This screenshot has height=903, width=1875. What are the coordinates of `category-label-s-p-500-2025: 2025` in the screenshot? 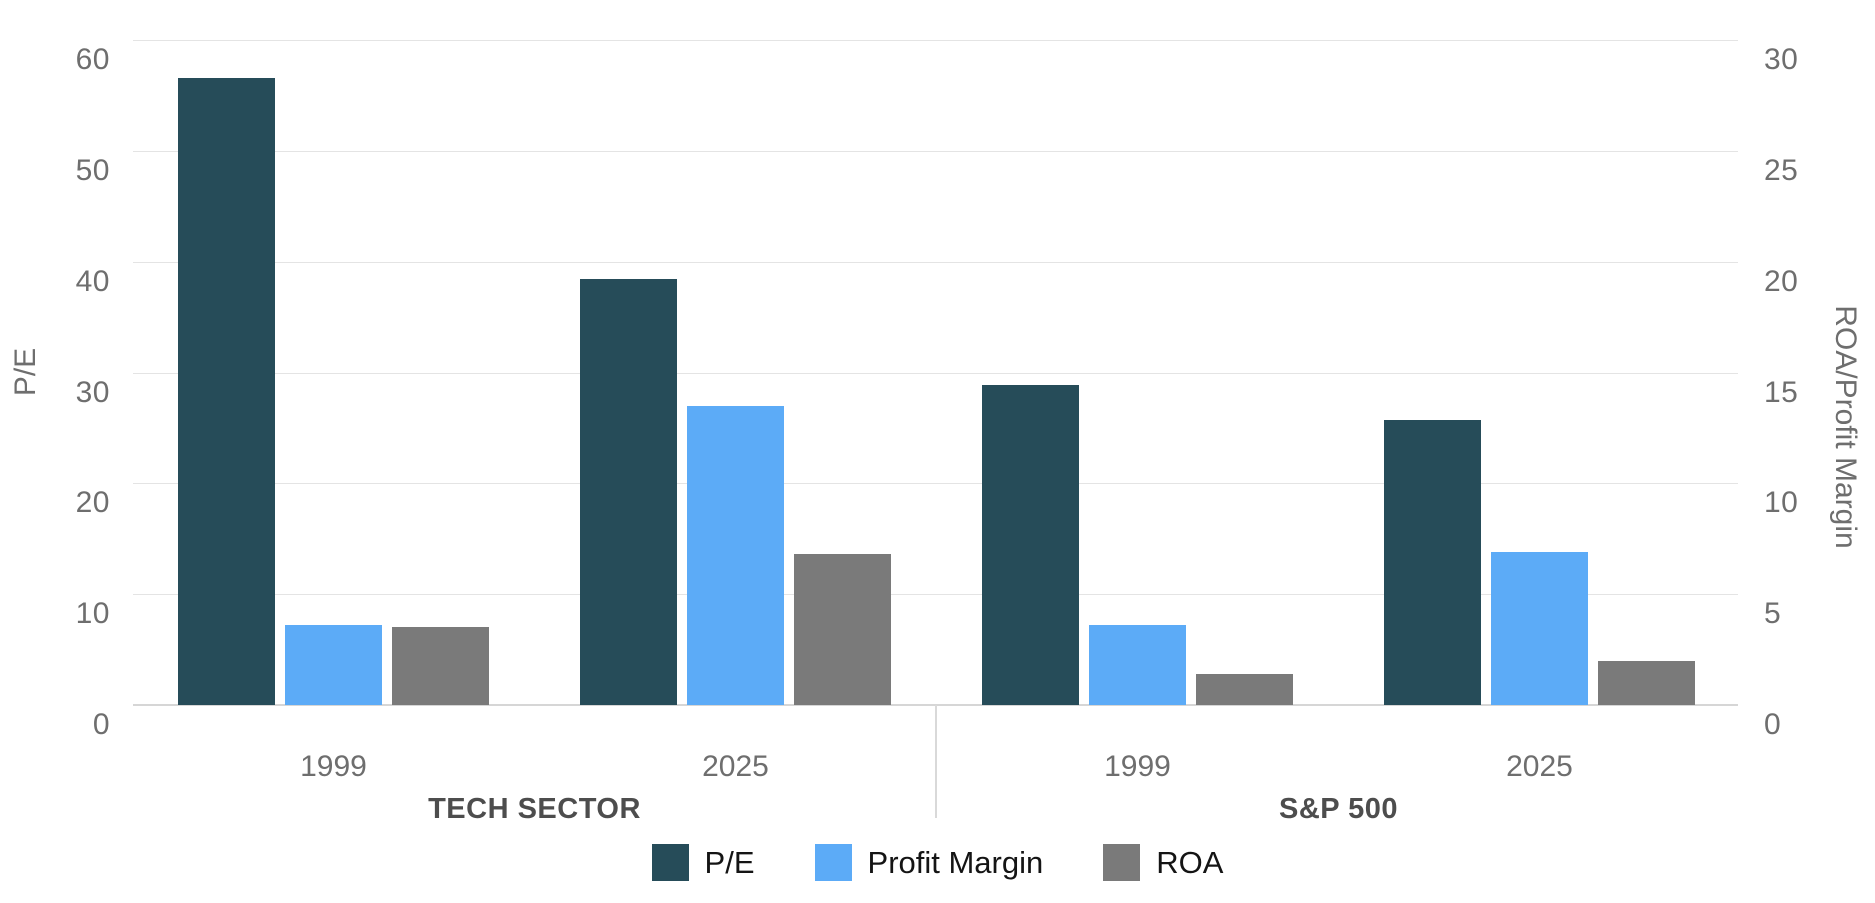 It's located at (1539, 766).